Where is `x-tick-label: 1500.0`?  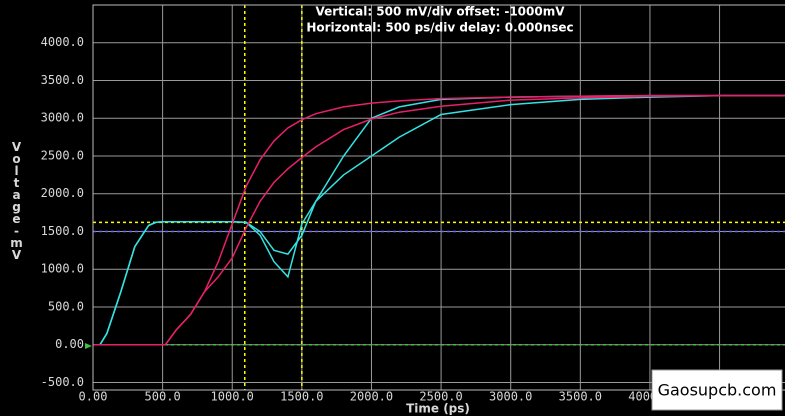
x-tick-label: 1500.0 is located at coordinates (301, 397).